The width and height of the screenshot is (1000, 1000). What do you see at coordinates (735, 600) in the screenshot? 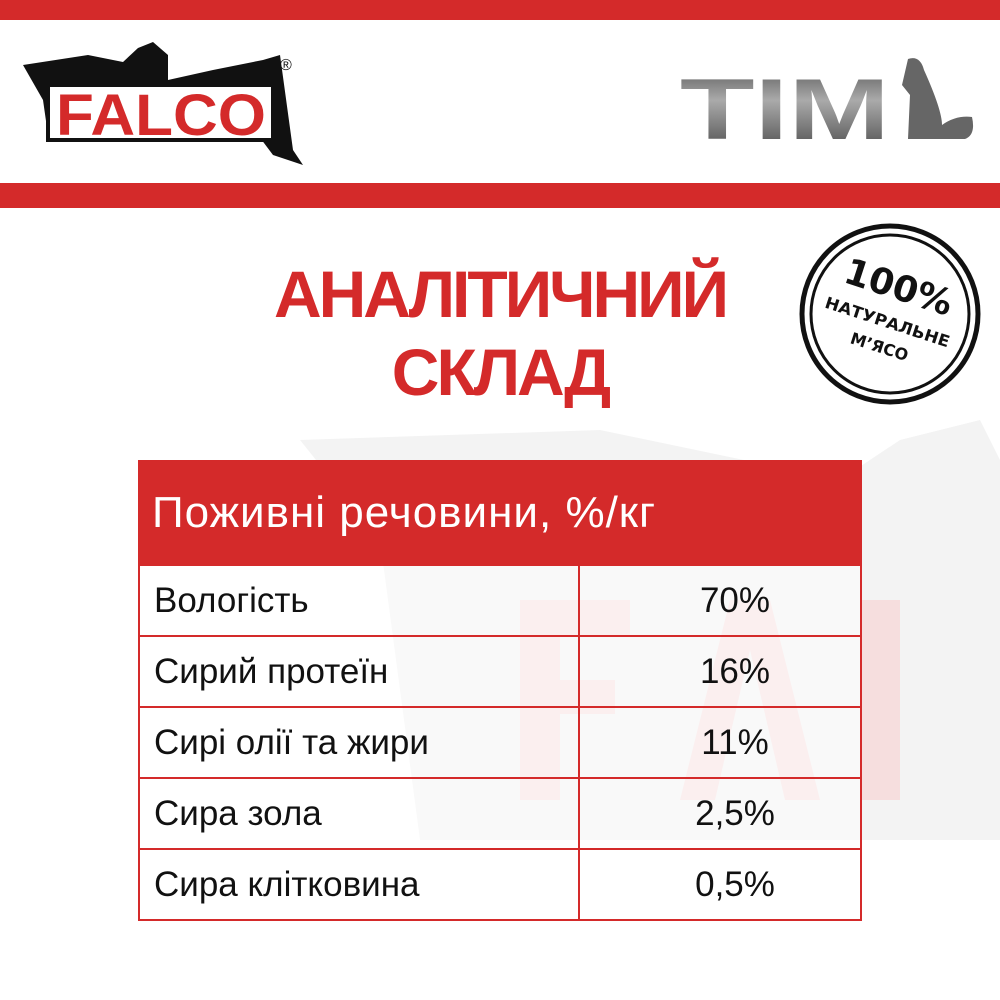
I see `nutrient-value: 70%` at bounding box center [735, 600].